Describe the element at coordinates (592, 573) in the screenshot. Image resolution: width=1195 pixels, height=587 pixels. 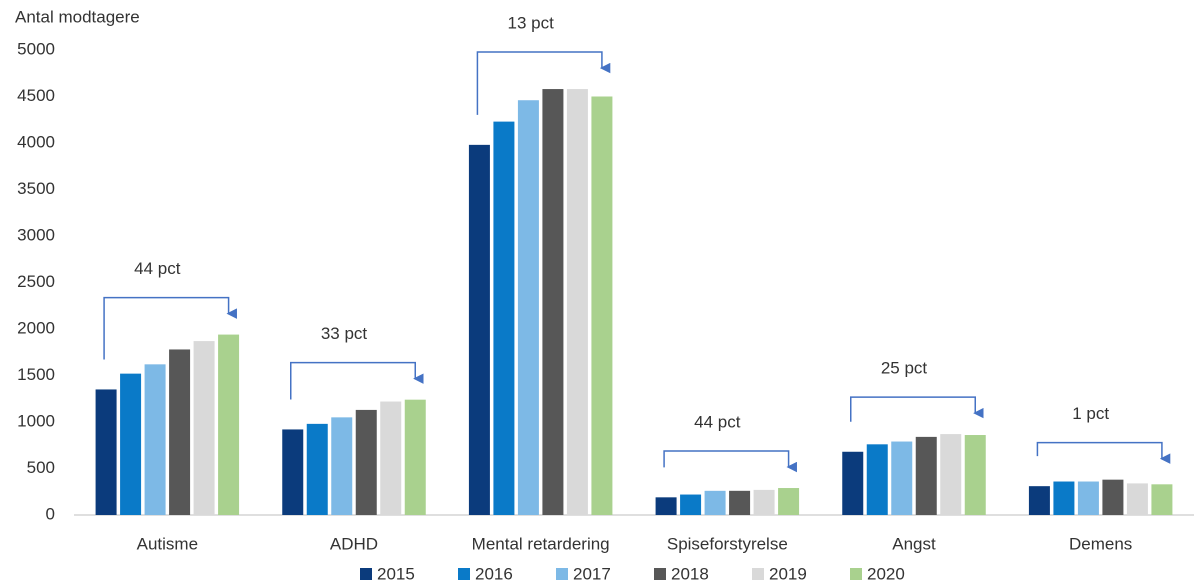
I see `legend-label: 2017` at that location.